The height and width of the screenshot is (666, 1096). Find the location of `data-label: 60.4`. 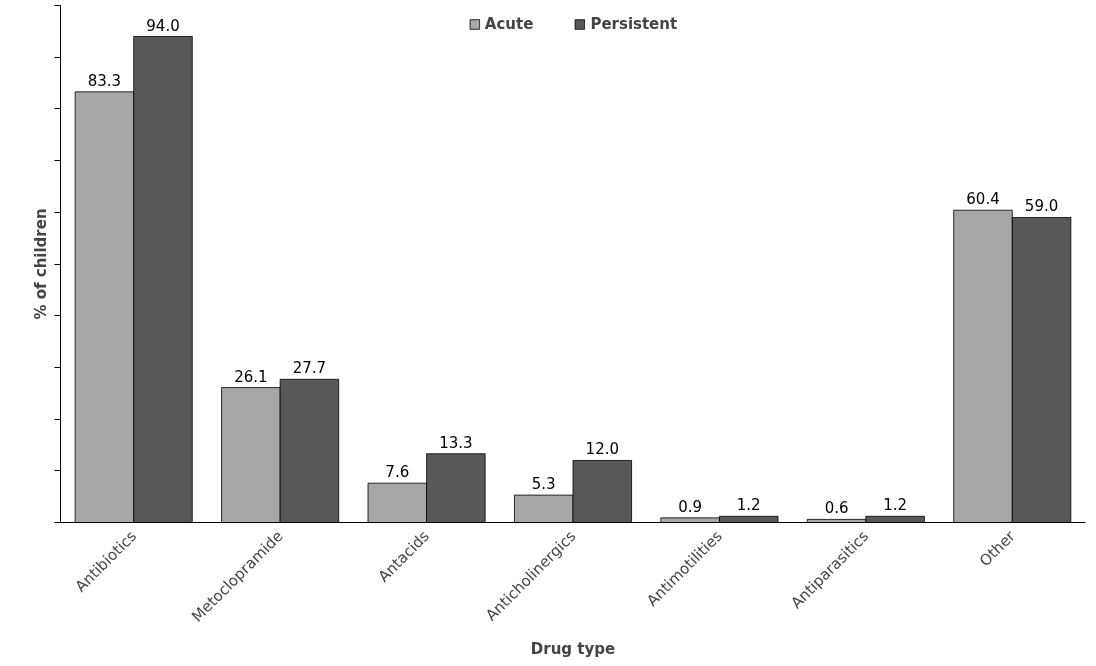

data-label: 60.4 is located at coordinates (983, 199).